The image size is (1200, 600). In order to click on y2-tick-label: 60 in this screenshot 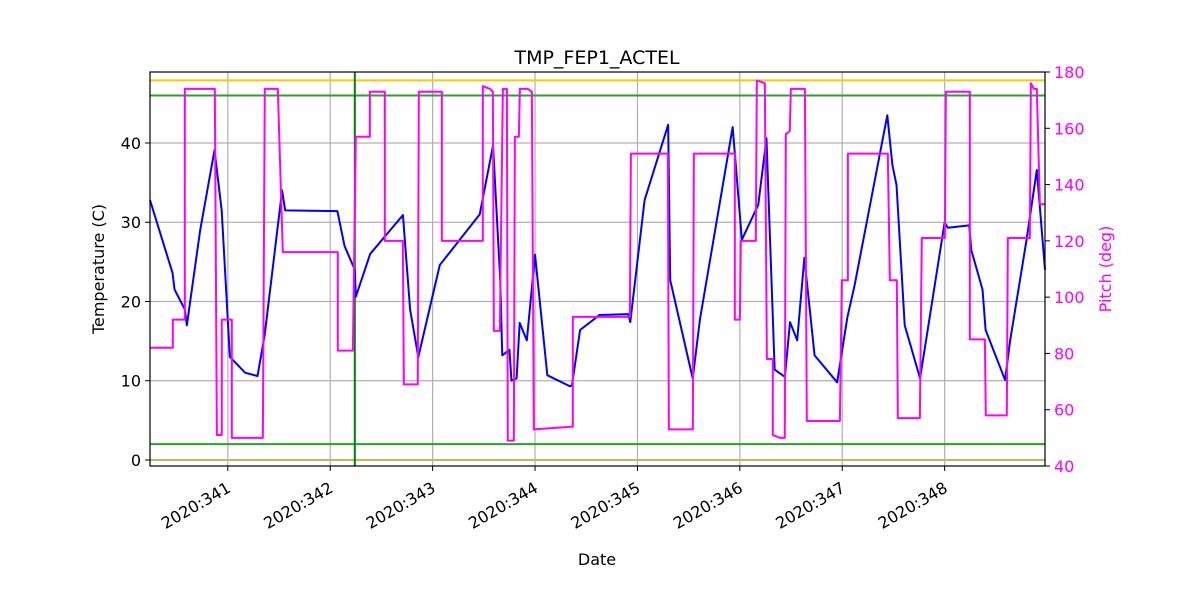, I will do `click(1064, 410)`.